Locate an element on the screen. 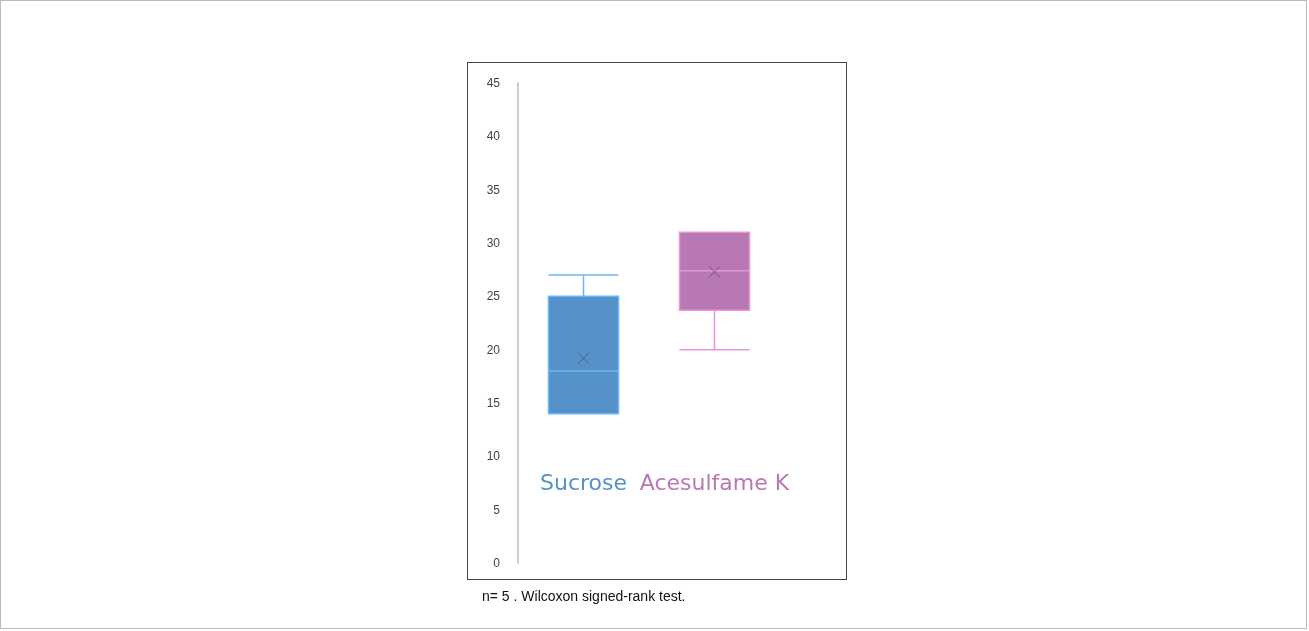 The image size is (1309, 631). y-tick-label: 5 is located at coordinates (497, 509).